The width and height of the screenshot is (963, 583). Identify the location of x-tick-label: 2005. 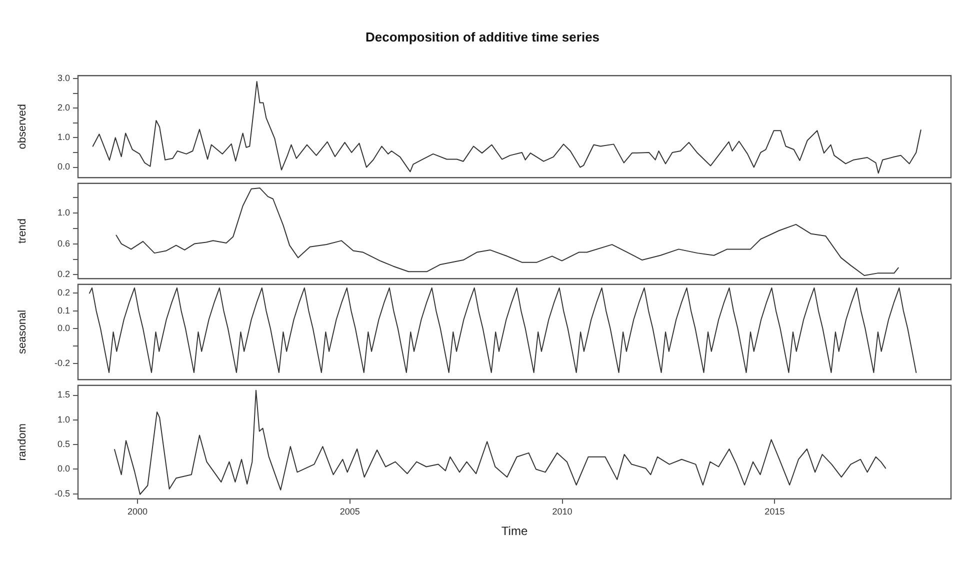
(350, 511).